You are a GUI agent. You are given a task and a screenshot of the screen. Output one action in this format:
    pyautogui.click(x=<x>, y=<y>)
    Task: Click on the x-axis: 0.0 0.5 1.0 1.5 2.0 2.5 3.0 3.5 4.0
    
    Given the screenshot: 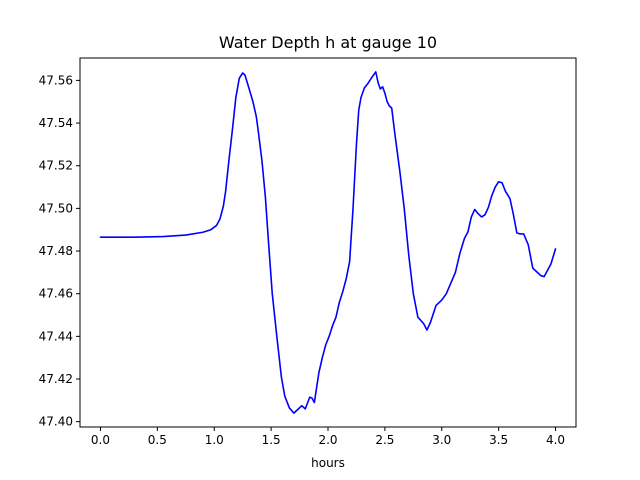 What is the action you would take?
    pyautogui.click(x=328, y=437)
    